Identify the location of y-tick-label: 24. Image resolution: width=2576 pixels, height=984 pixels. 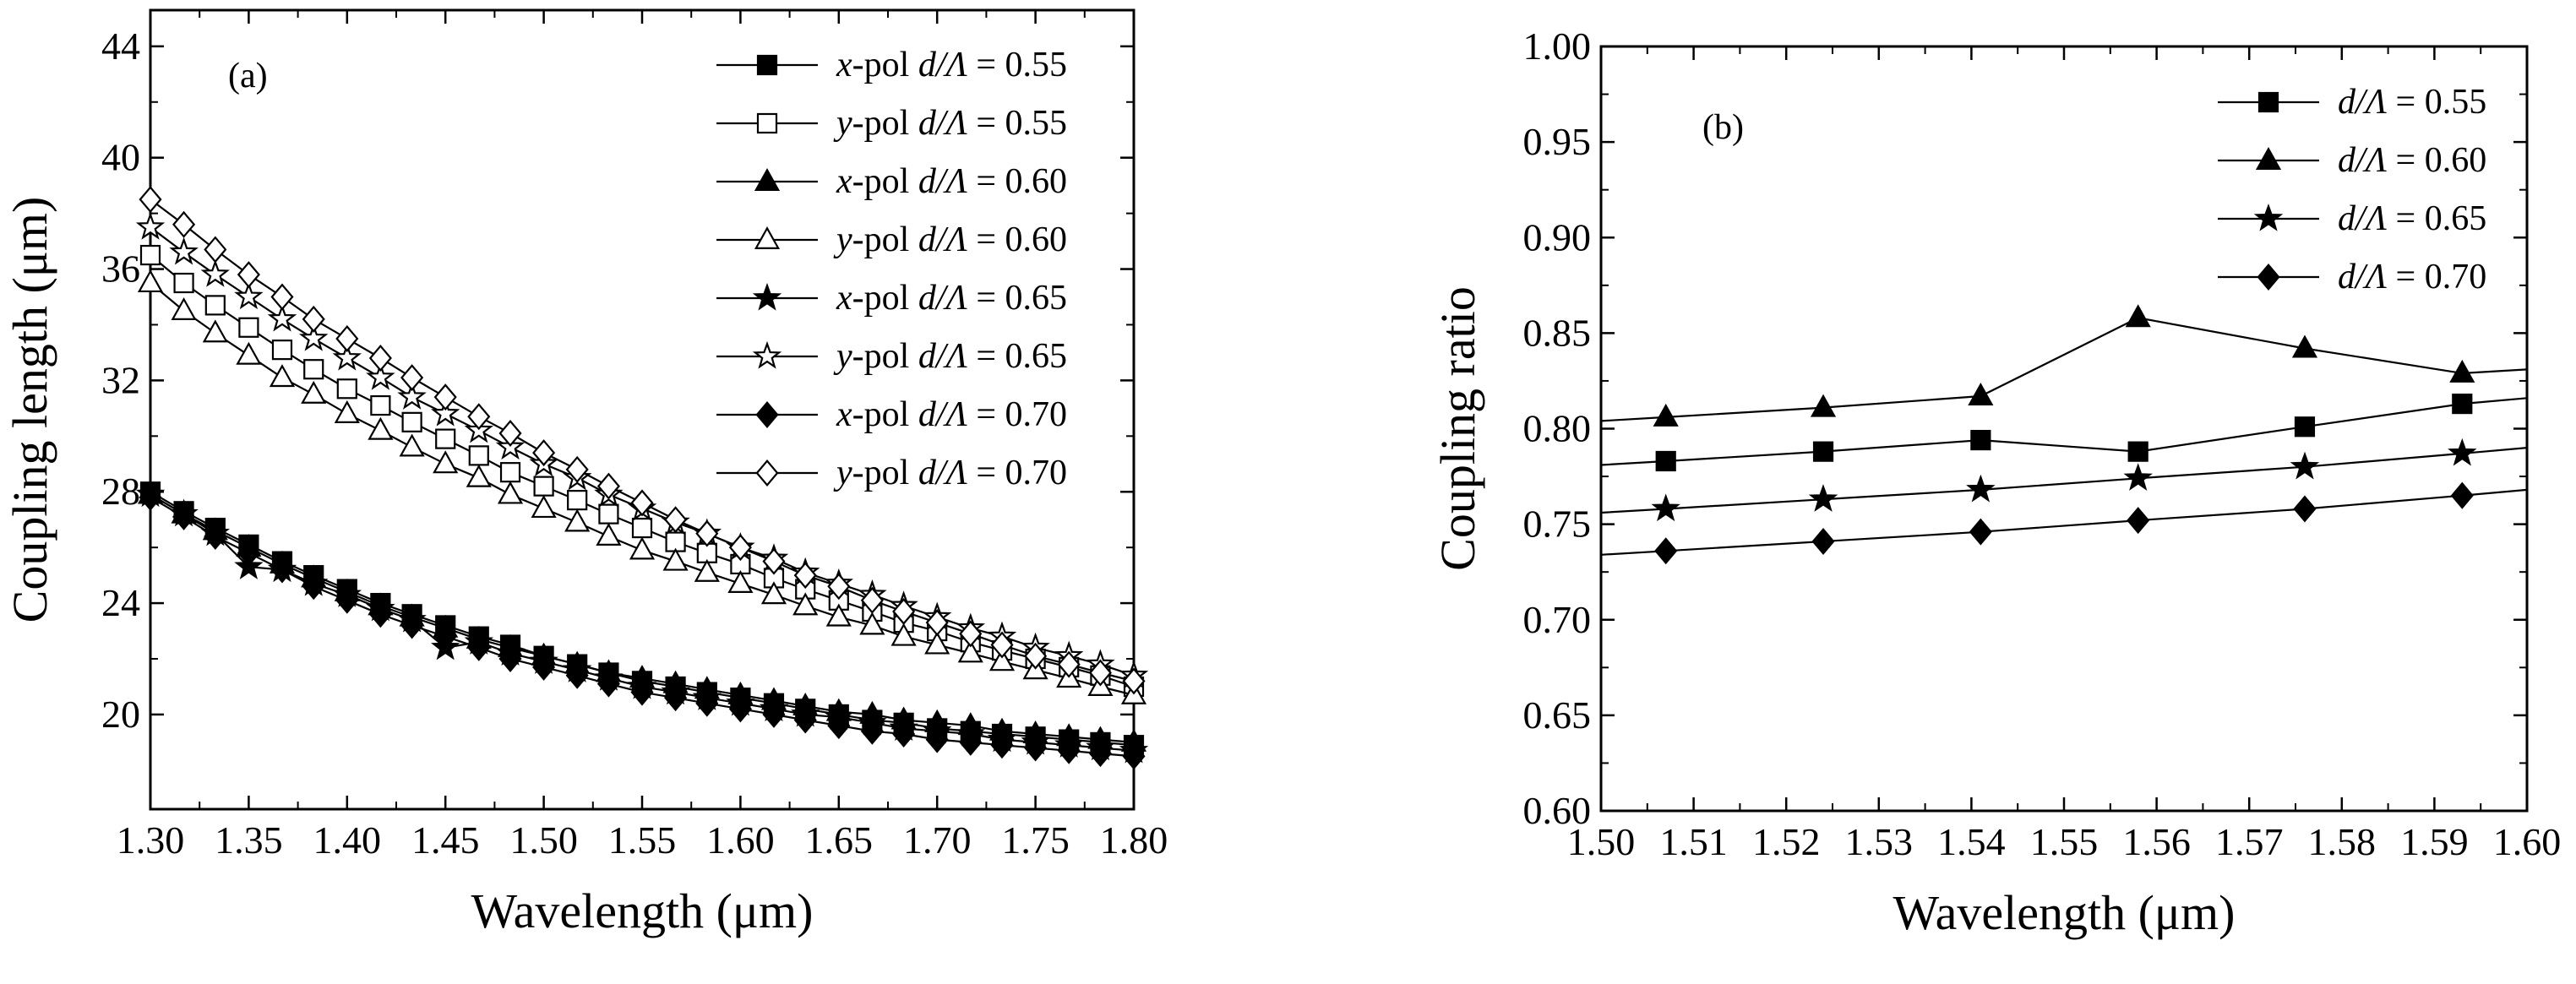
(120, 602).